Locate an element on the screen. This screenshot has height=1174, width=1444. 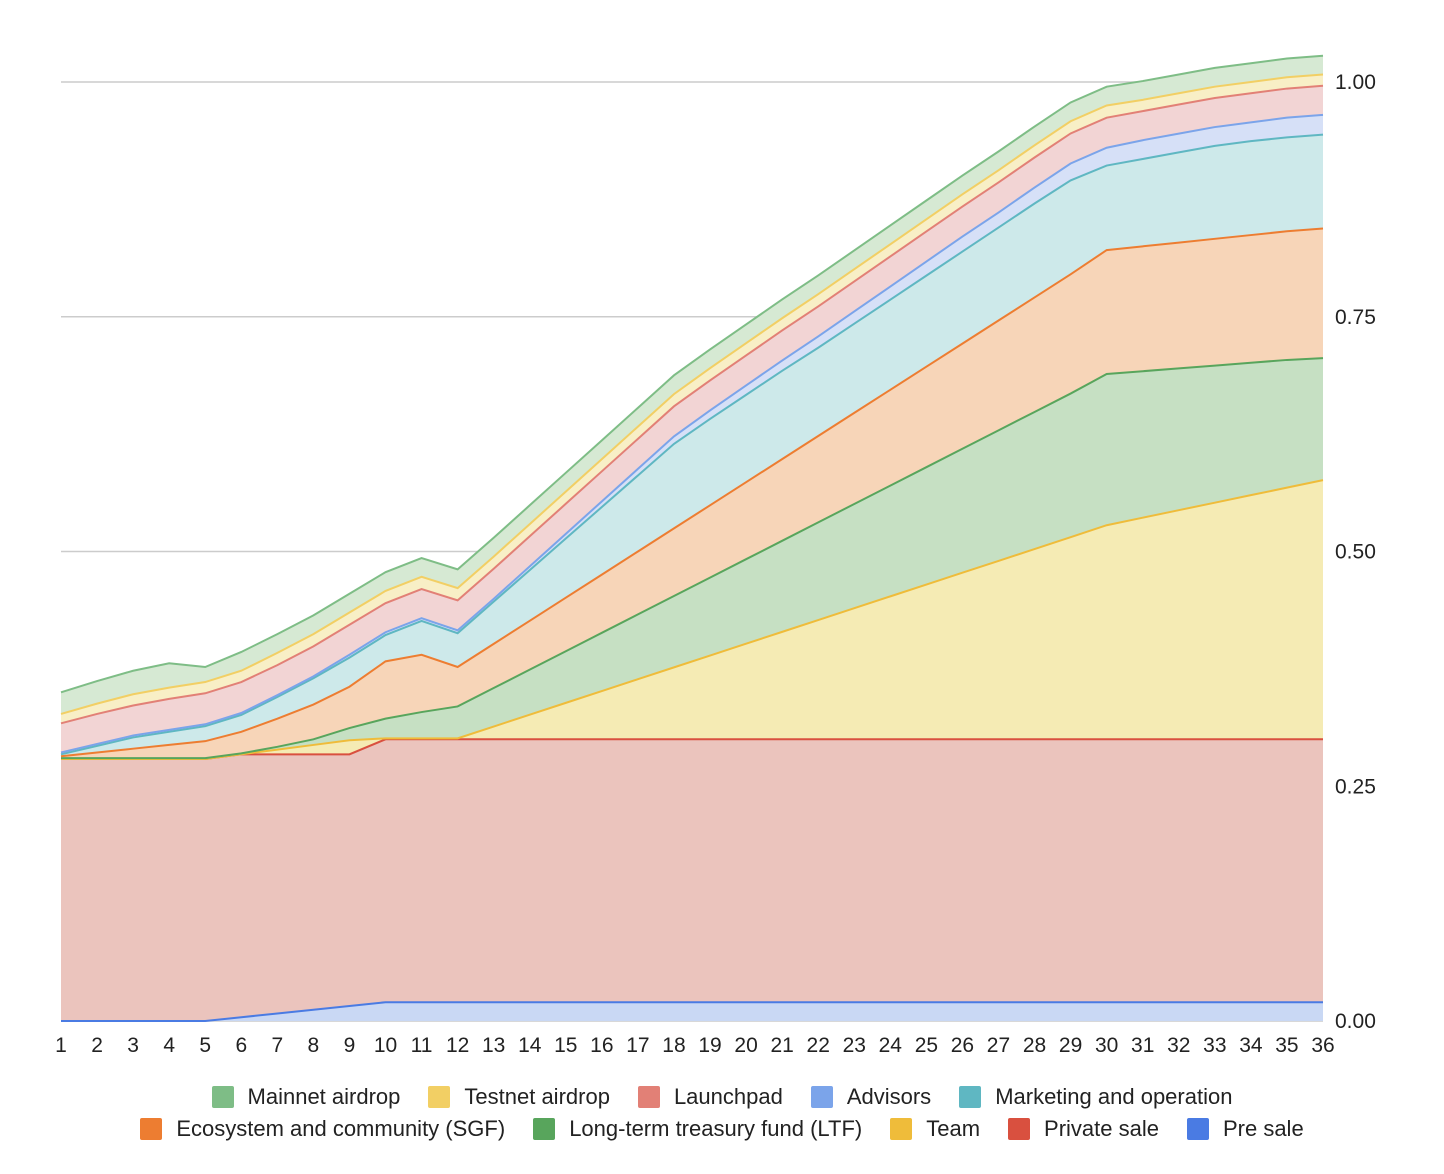
x-tick-label: 35 is located at coordinates (1286, 1045).